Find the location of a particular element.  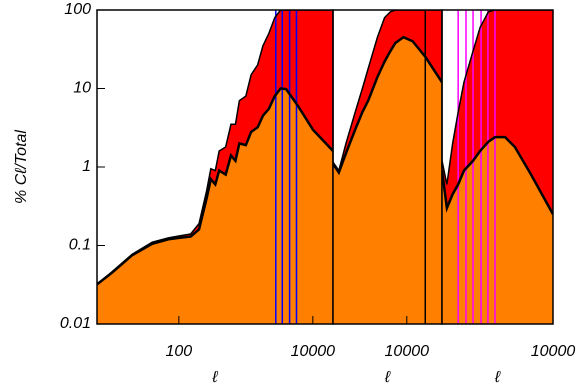

x-tick-label: 100 is located at coordinates (179, 351).